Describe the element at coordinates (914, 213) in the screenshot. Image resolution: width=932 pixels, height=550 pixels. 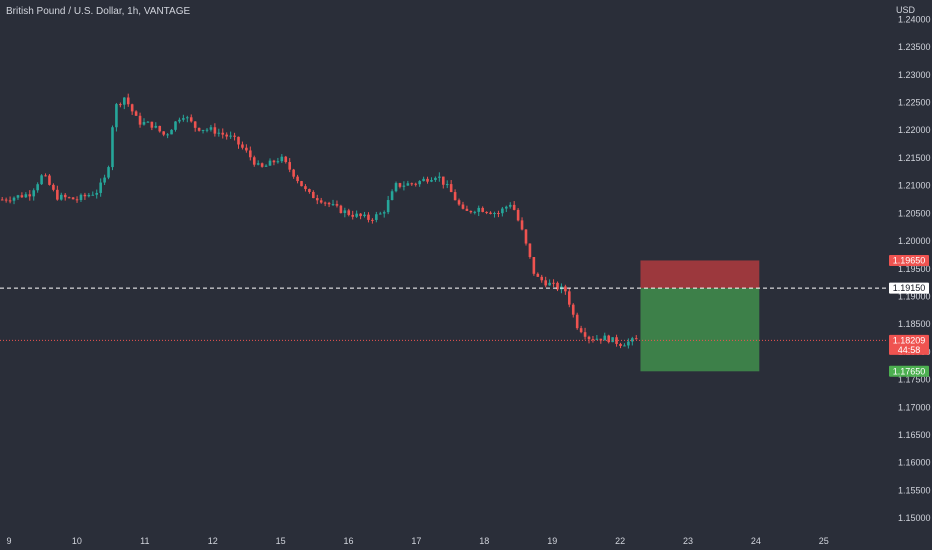
I see `y-tick-label: 1.20500` at that location.